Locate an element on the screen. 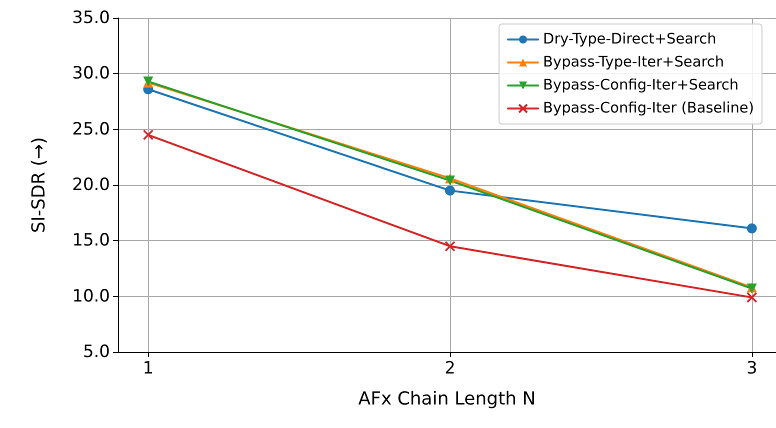 The height and width of the screenshot is (428, 776). y-tick-label: 25.0 is located at coordinates (91, 129).